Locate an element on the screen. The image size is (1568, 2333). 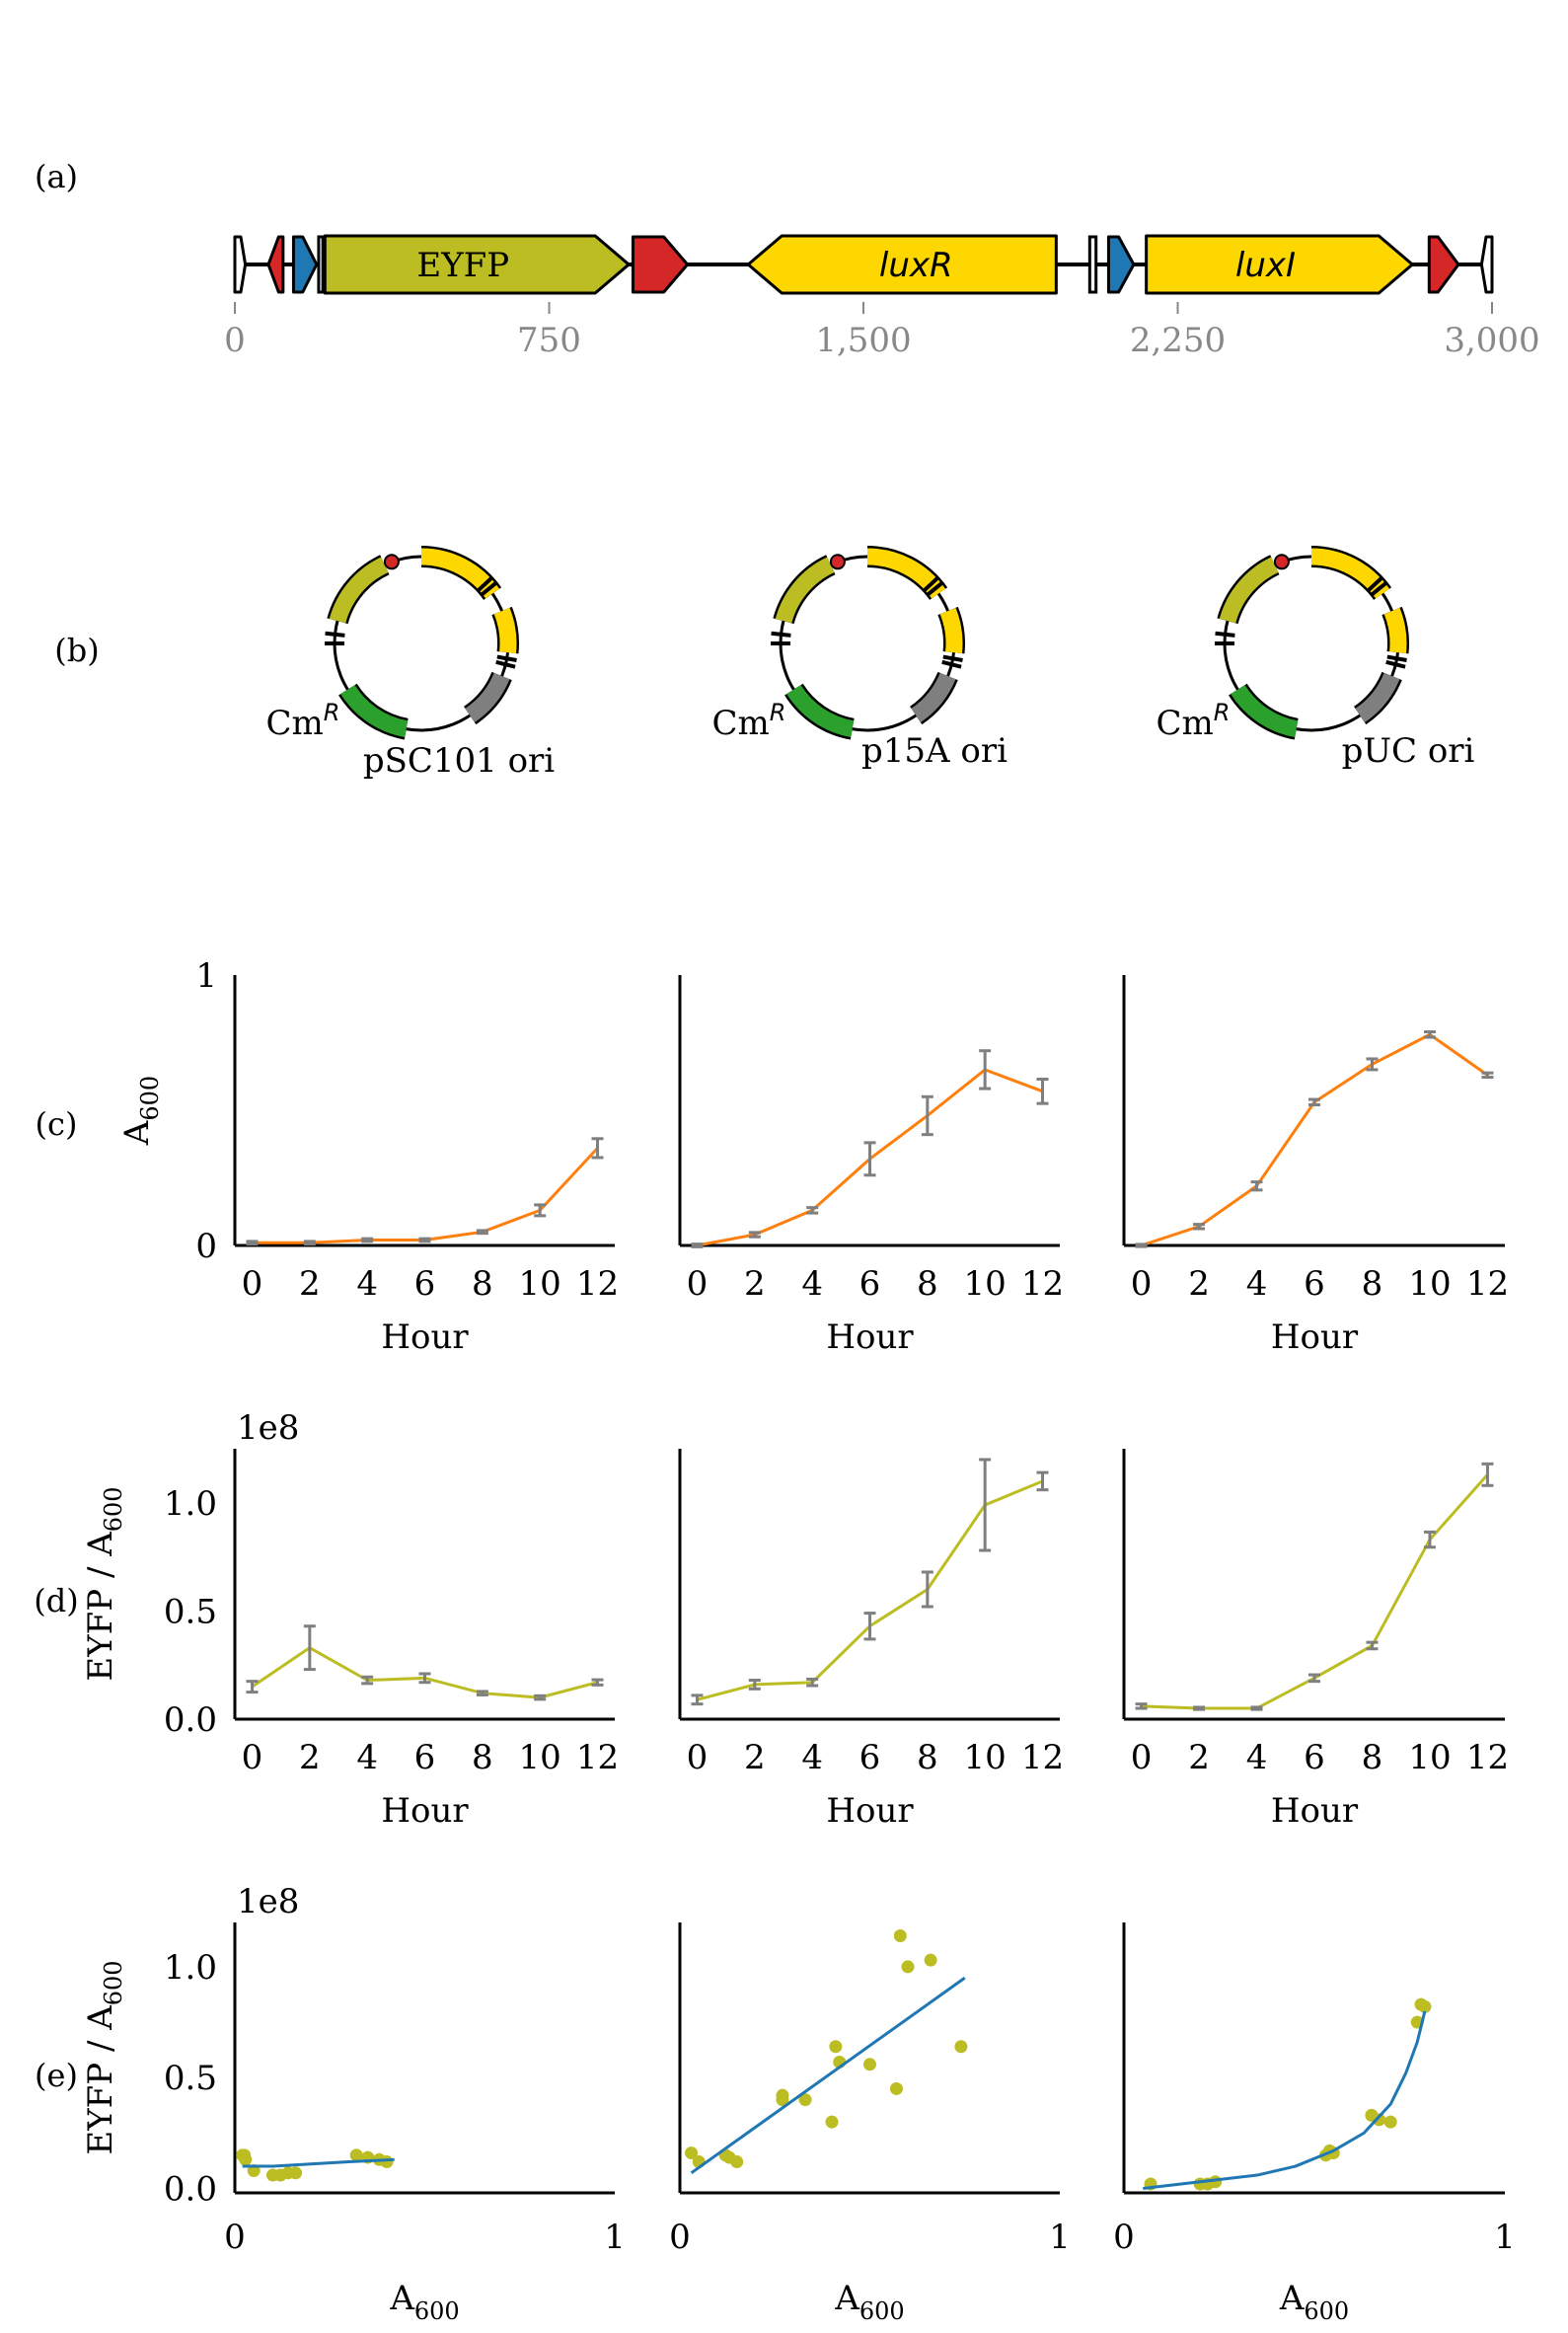
construct-axis-tick-label: 2,250 is located at coordinates (1178, 340).